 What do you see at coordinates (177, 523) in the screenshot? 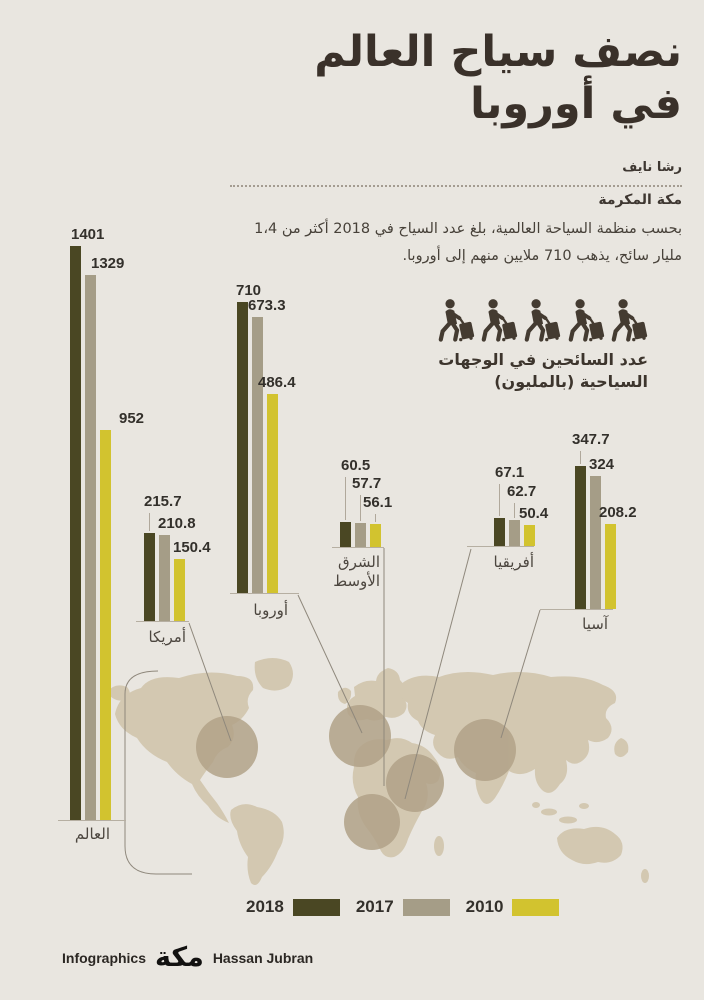
I see `value-label-america-2017: 210.8` at bounding box center [177, 523].